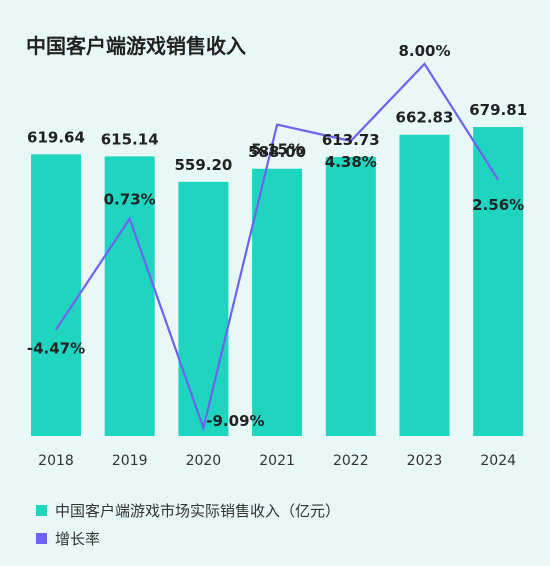 The width and height of the screenshot is (550, 566). What do you see at coordinates (351, 461) in the screenshot?
I see `x-tick-label: 2022` at bounding box center [351, 461].